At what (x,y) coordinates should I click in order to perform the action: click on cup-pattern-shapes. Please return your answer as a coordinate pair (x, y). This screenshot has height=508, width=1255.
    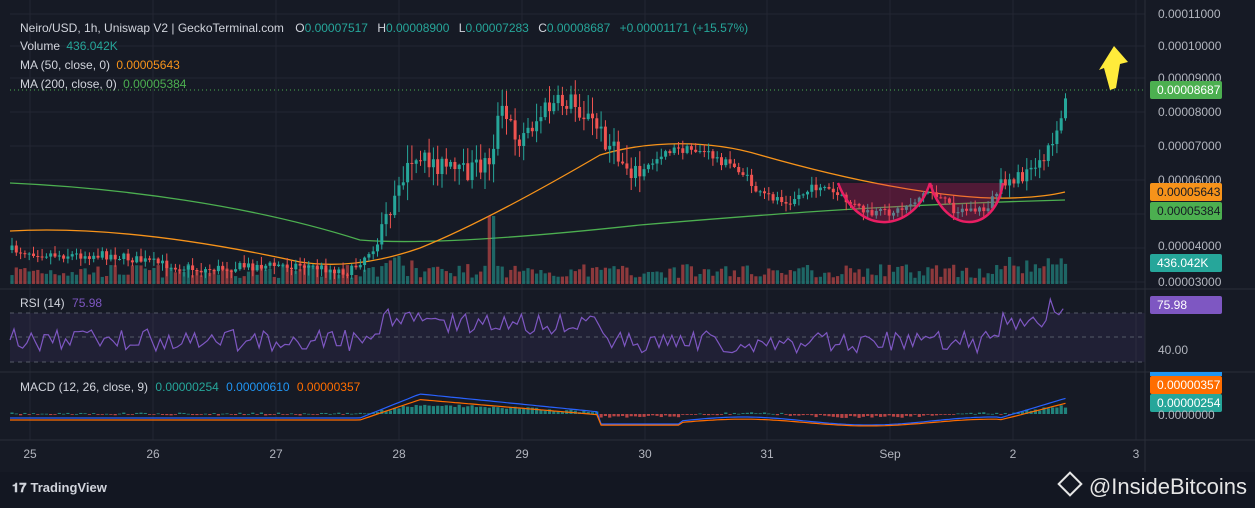
    Looking at the image, I should click on (920, 203).